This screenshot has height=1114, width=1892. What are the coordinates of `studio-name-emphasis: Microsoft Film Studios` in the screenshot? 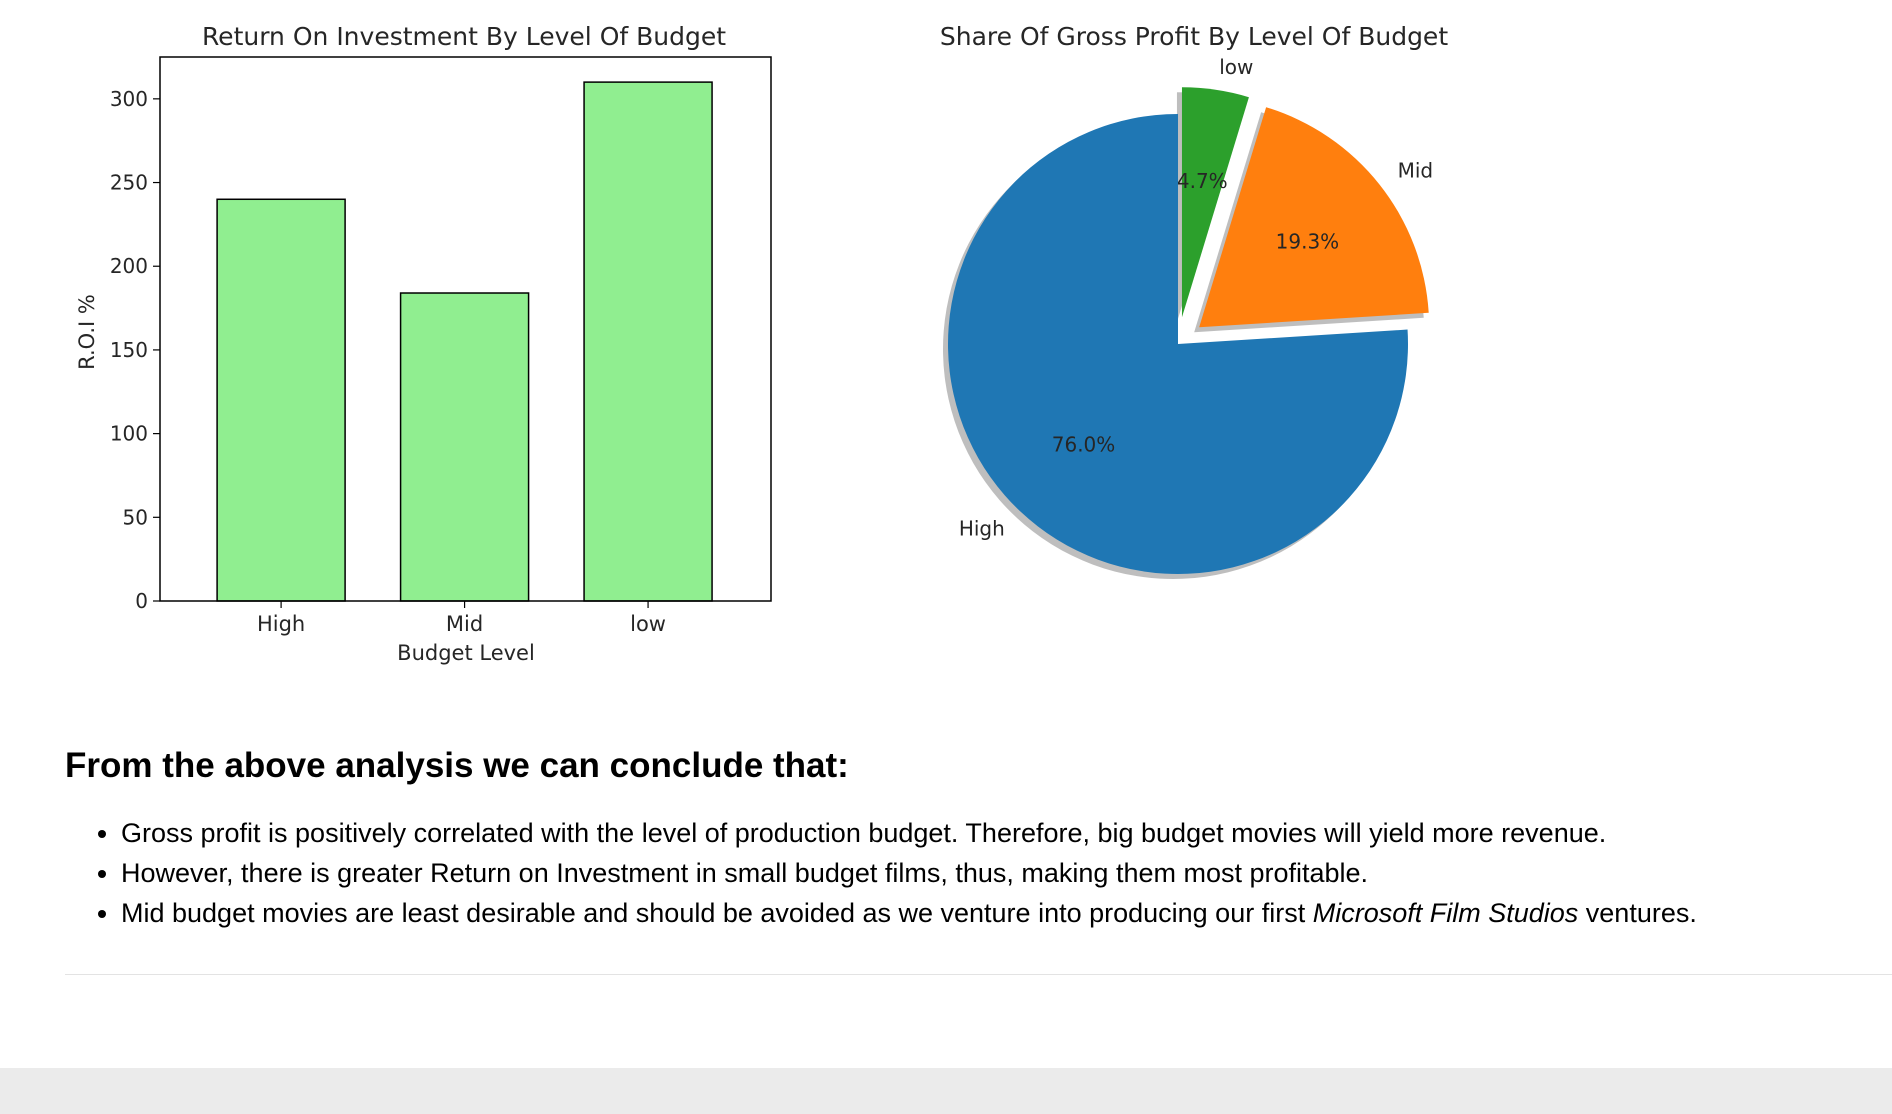 It's located at (1445, 913).